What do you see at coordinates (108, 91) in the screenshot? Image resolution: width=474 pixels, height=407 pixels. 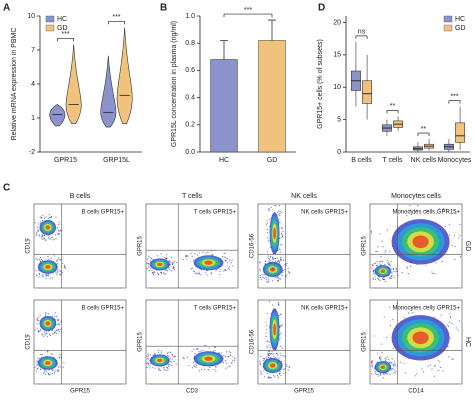 I see `violin` at bounding box center [108, 91].